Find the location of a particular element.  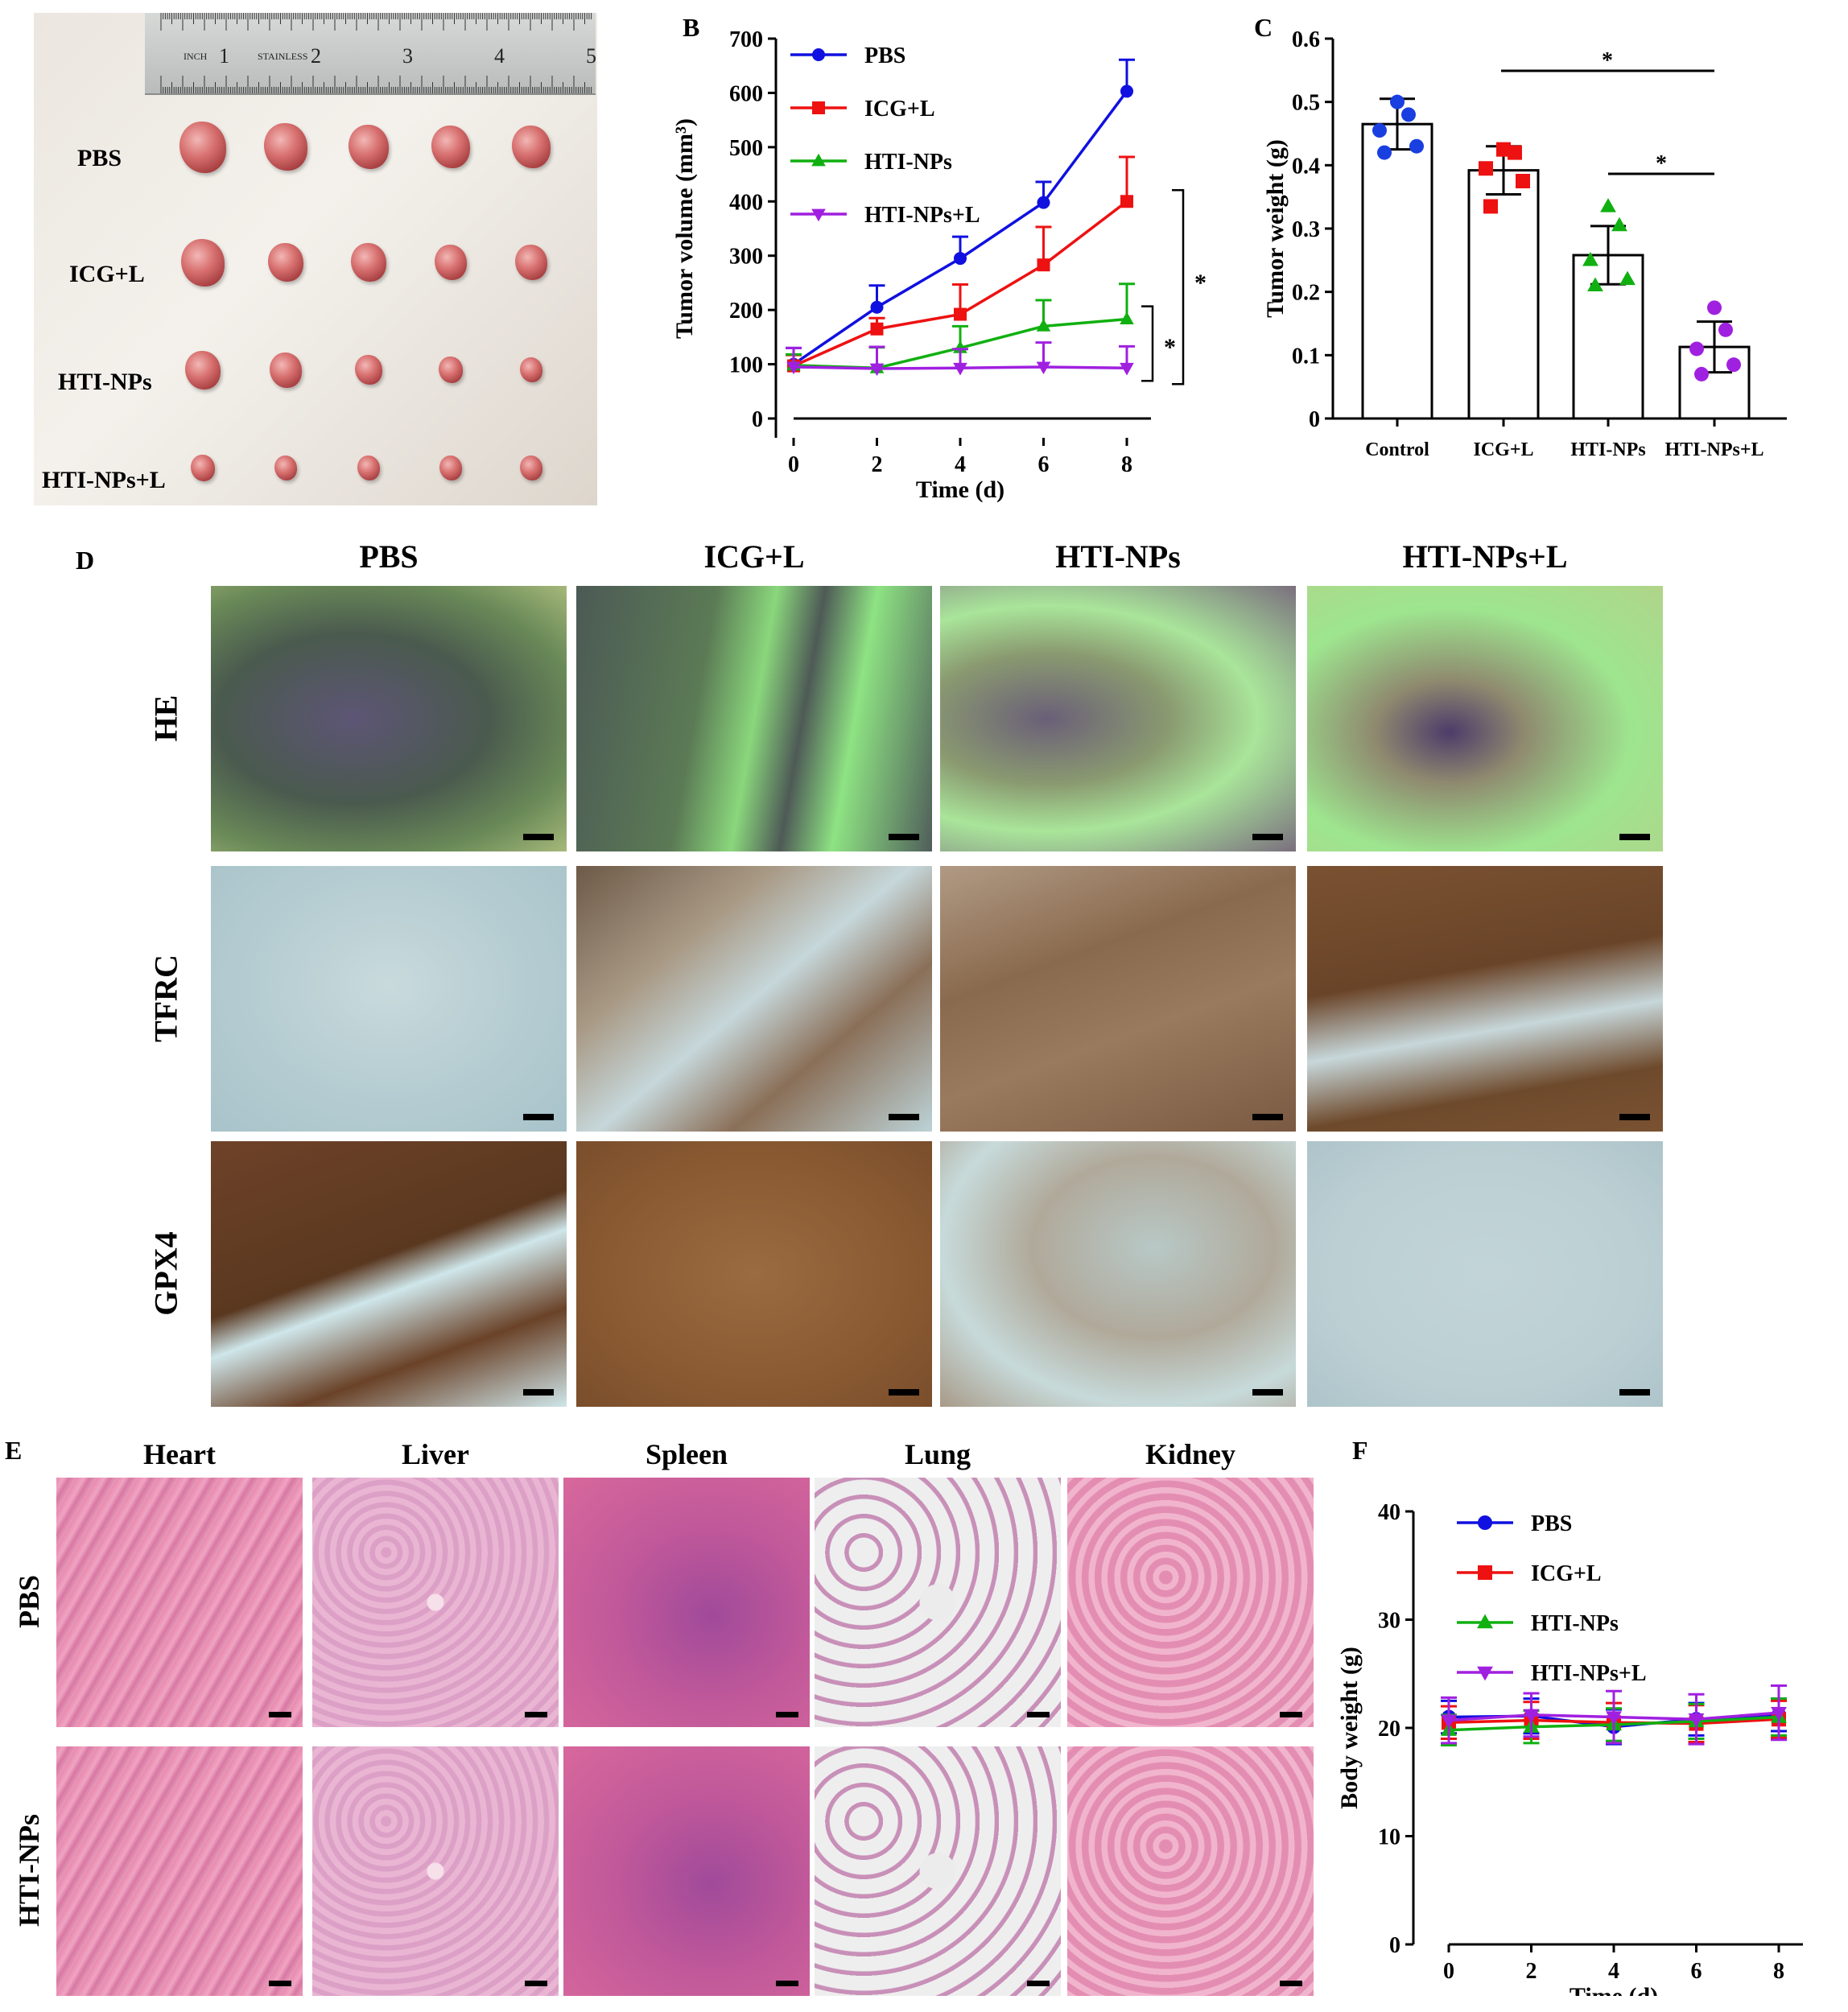

organ-image-hti-nps-heart is located at coordinates (180, 1871).